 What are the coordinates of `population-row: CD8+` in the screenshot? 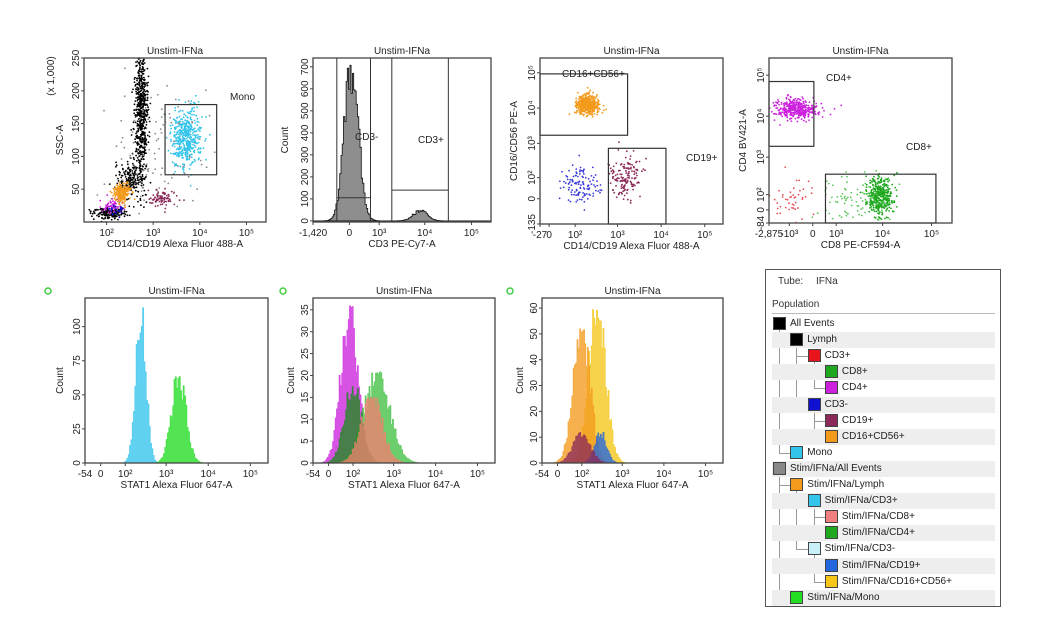 It's located at (883, 372).